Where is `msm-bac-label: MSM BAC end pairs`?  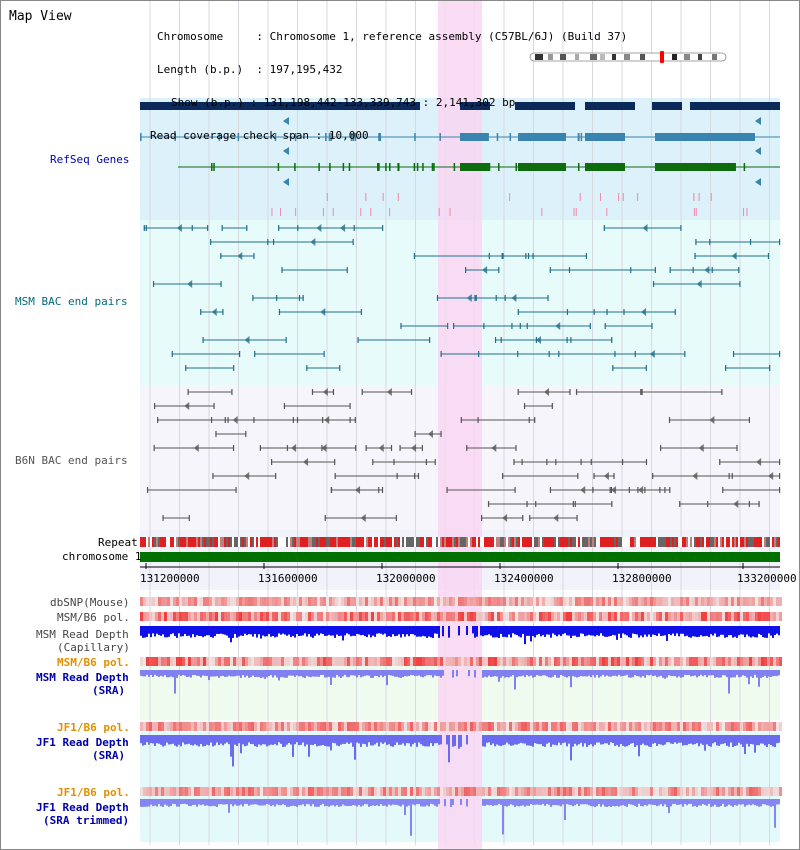 msm-bac-label: MSM BAC end pairs is located at coordinates (71, 301).